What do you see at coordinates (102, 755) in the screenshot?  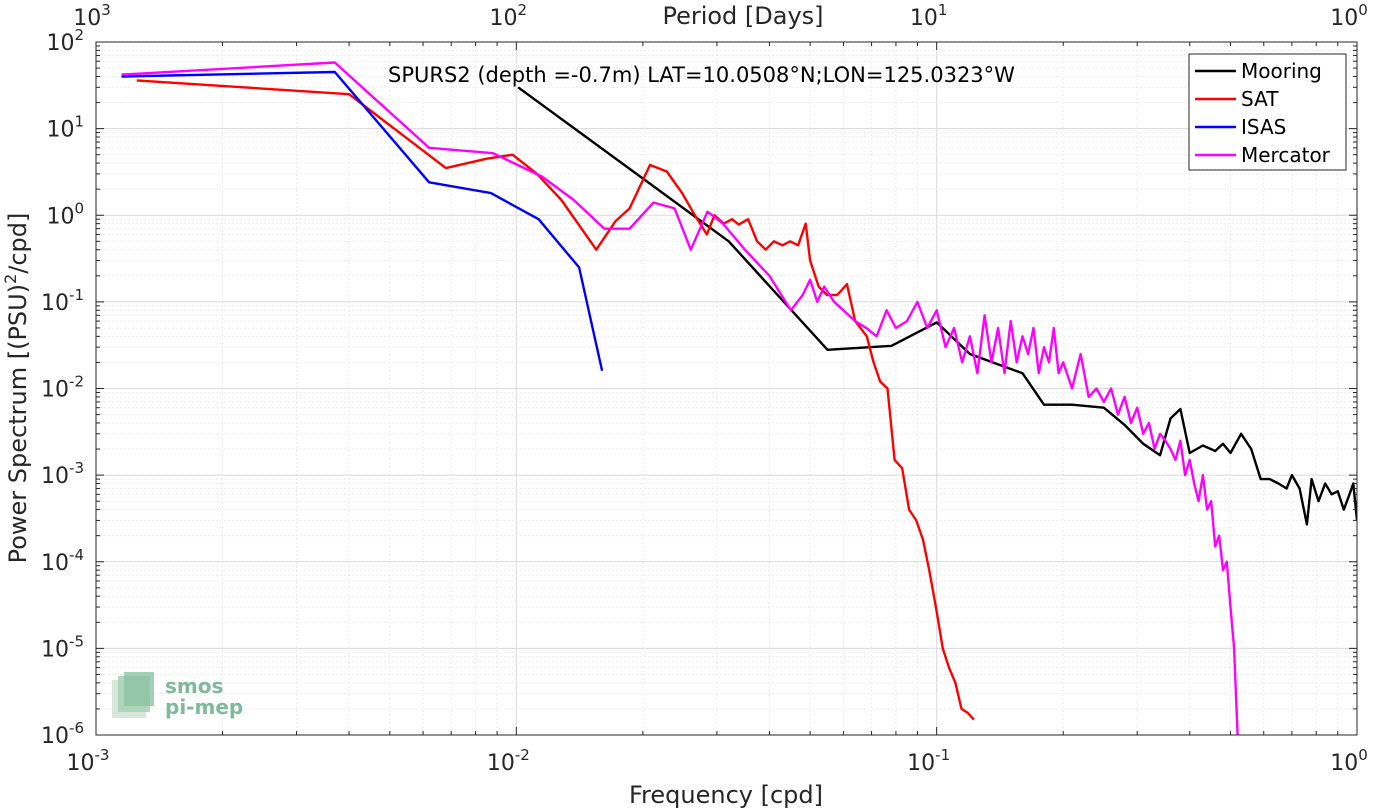 I see `x-tick-label-exponent: -3` at bounding box center [102, 755].